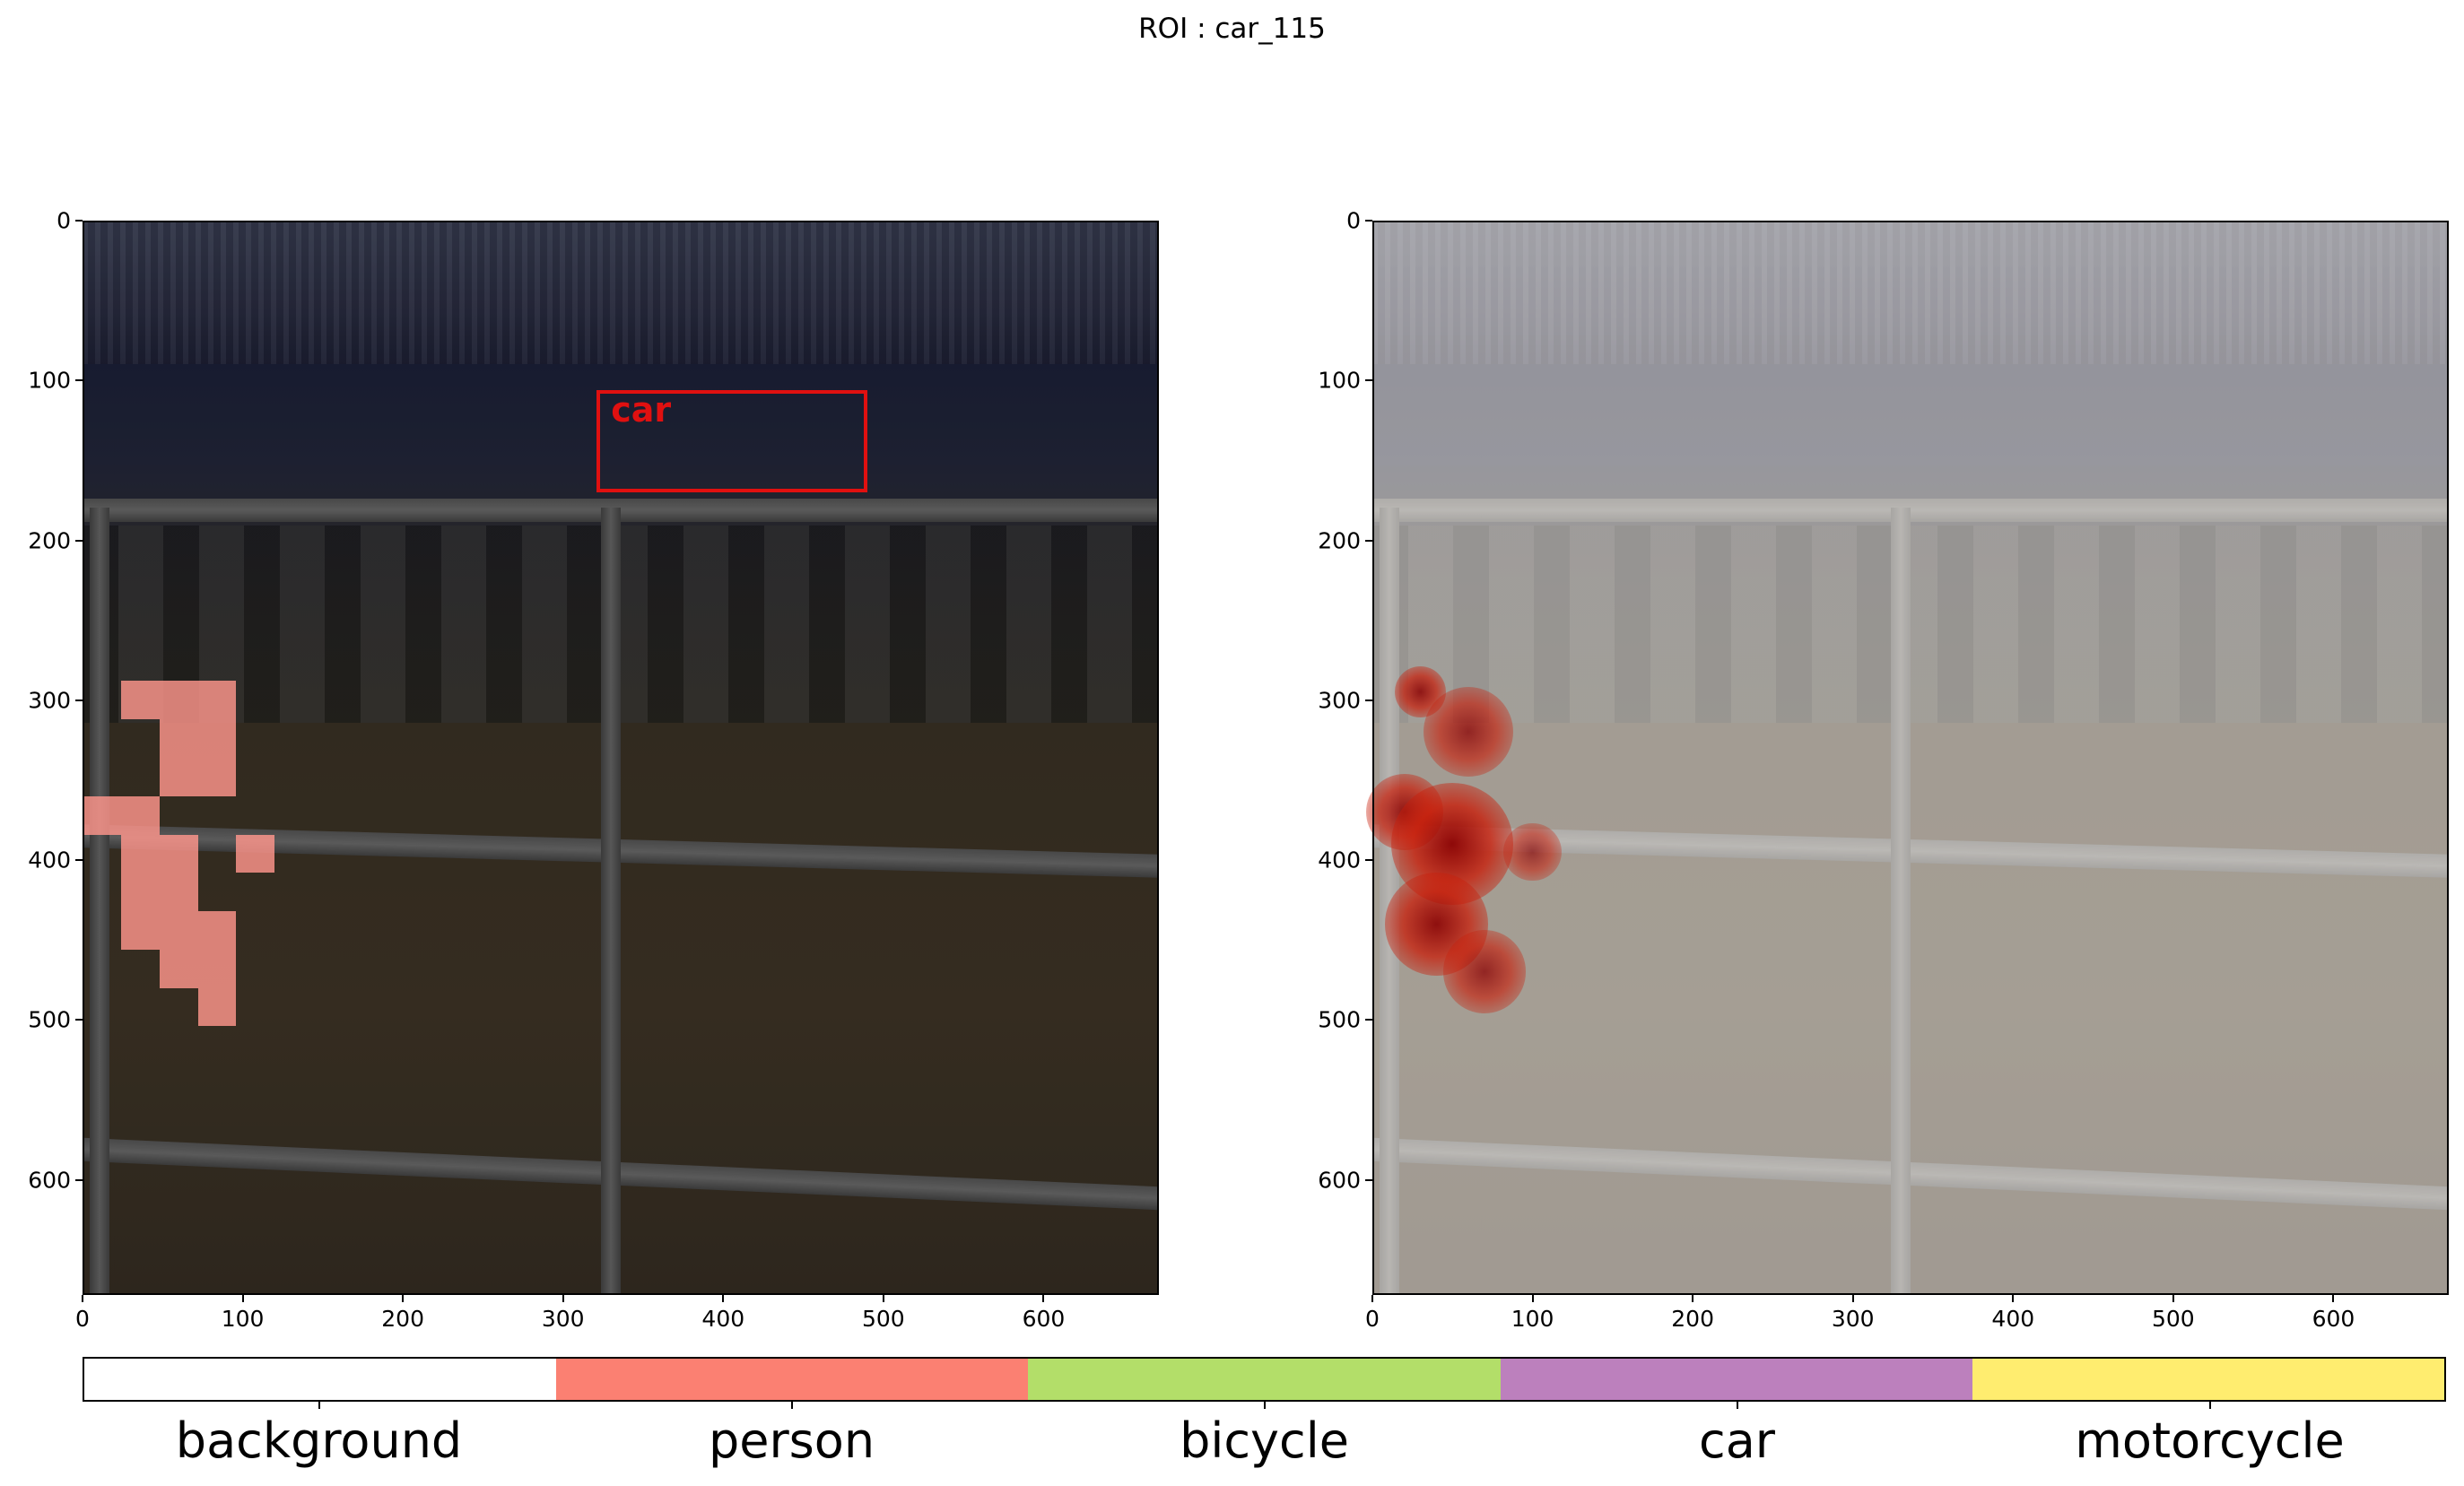 The width and height of the screenshot is (2464, 1486). I want to click on colorbar-label-bicycle: bicycle, so click(1264, 1440).